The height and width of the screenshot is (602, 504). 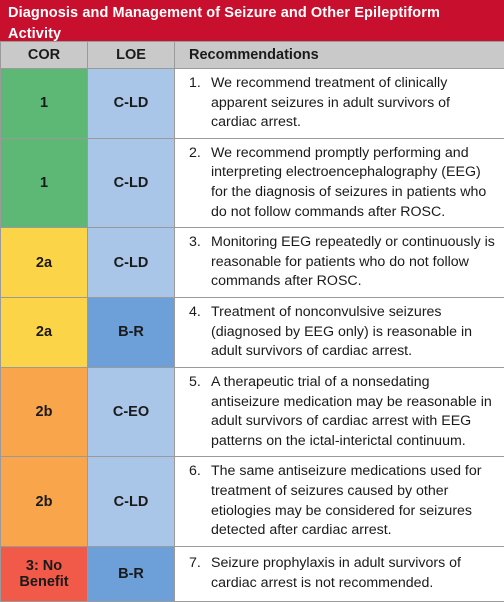 What do you see at coordinates (200, 84) in the screenshot?
I see `recommendation-number: 1.` at bounding box center [200, 84].